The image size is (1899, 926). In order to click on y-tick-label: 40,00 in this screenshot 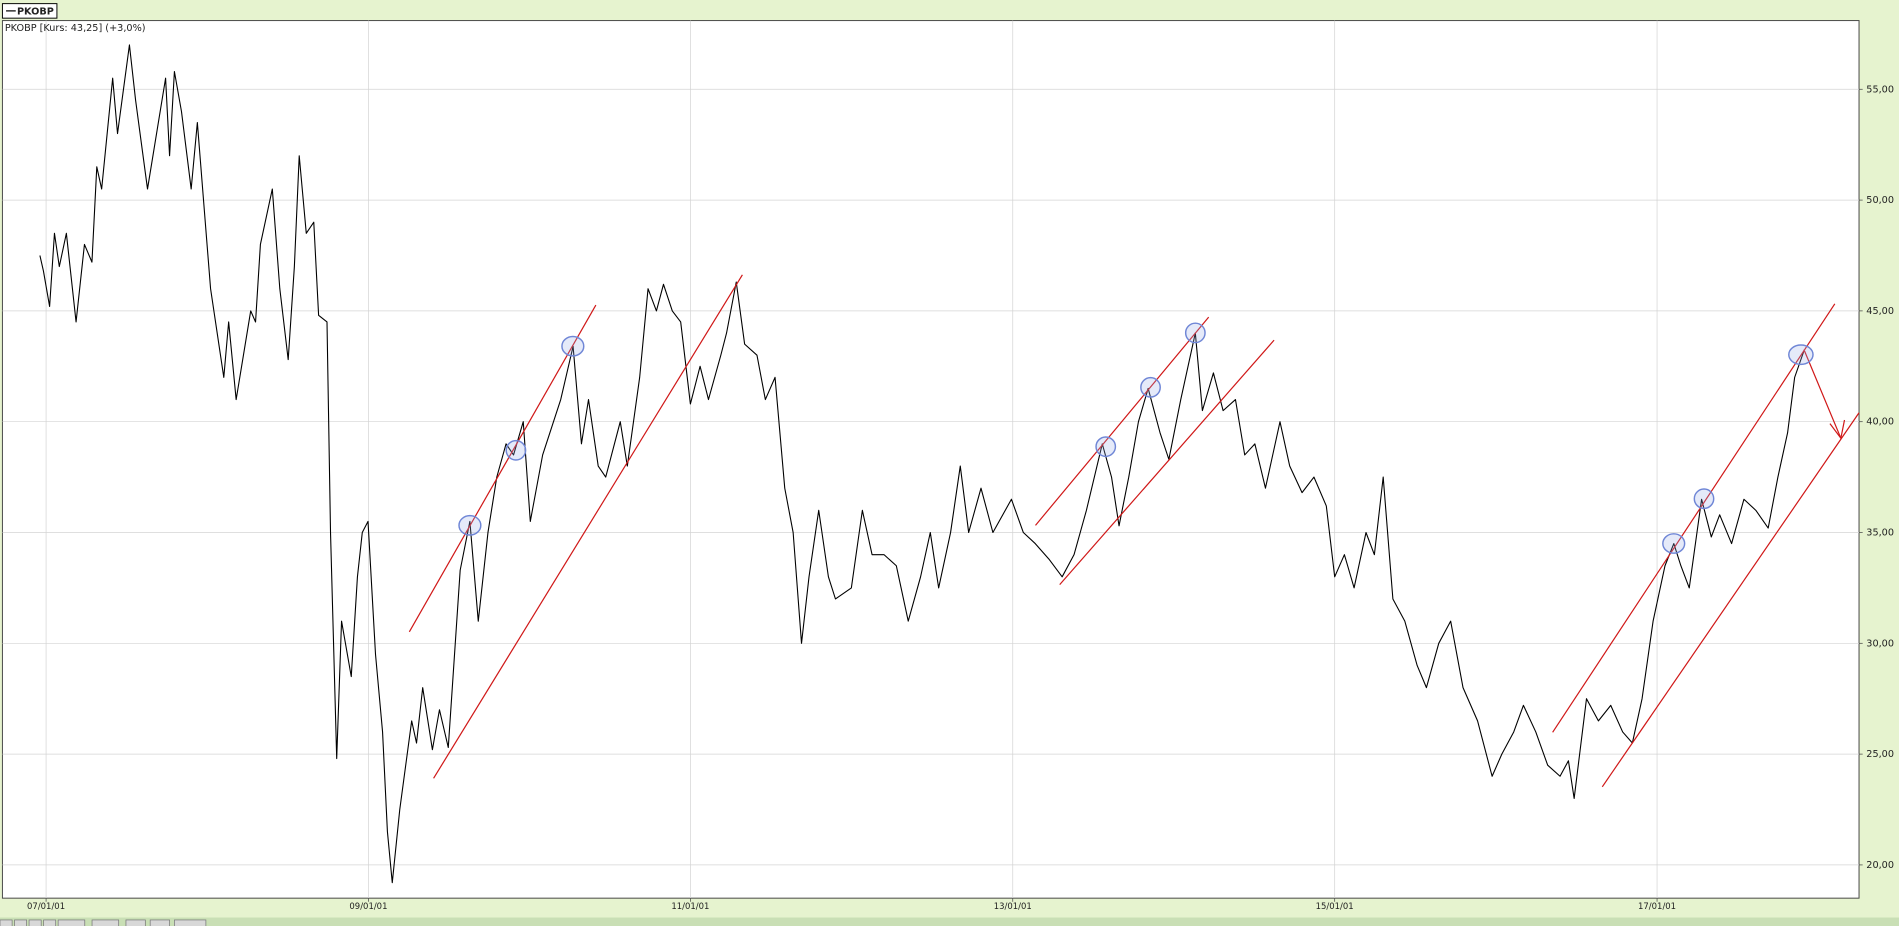, I will do `click(1880, 422)`.